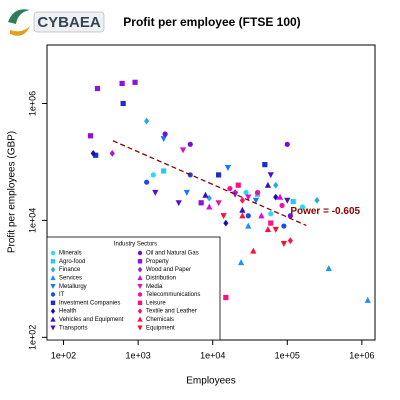 Image resolution: width=400 pixels, height=400 pixels. I want to click on logo-swirl, so click(20, 31).